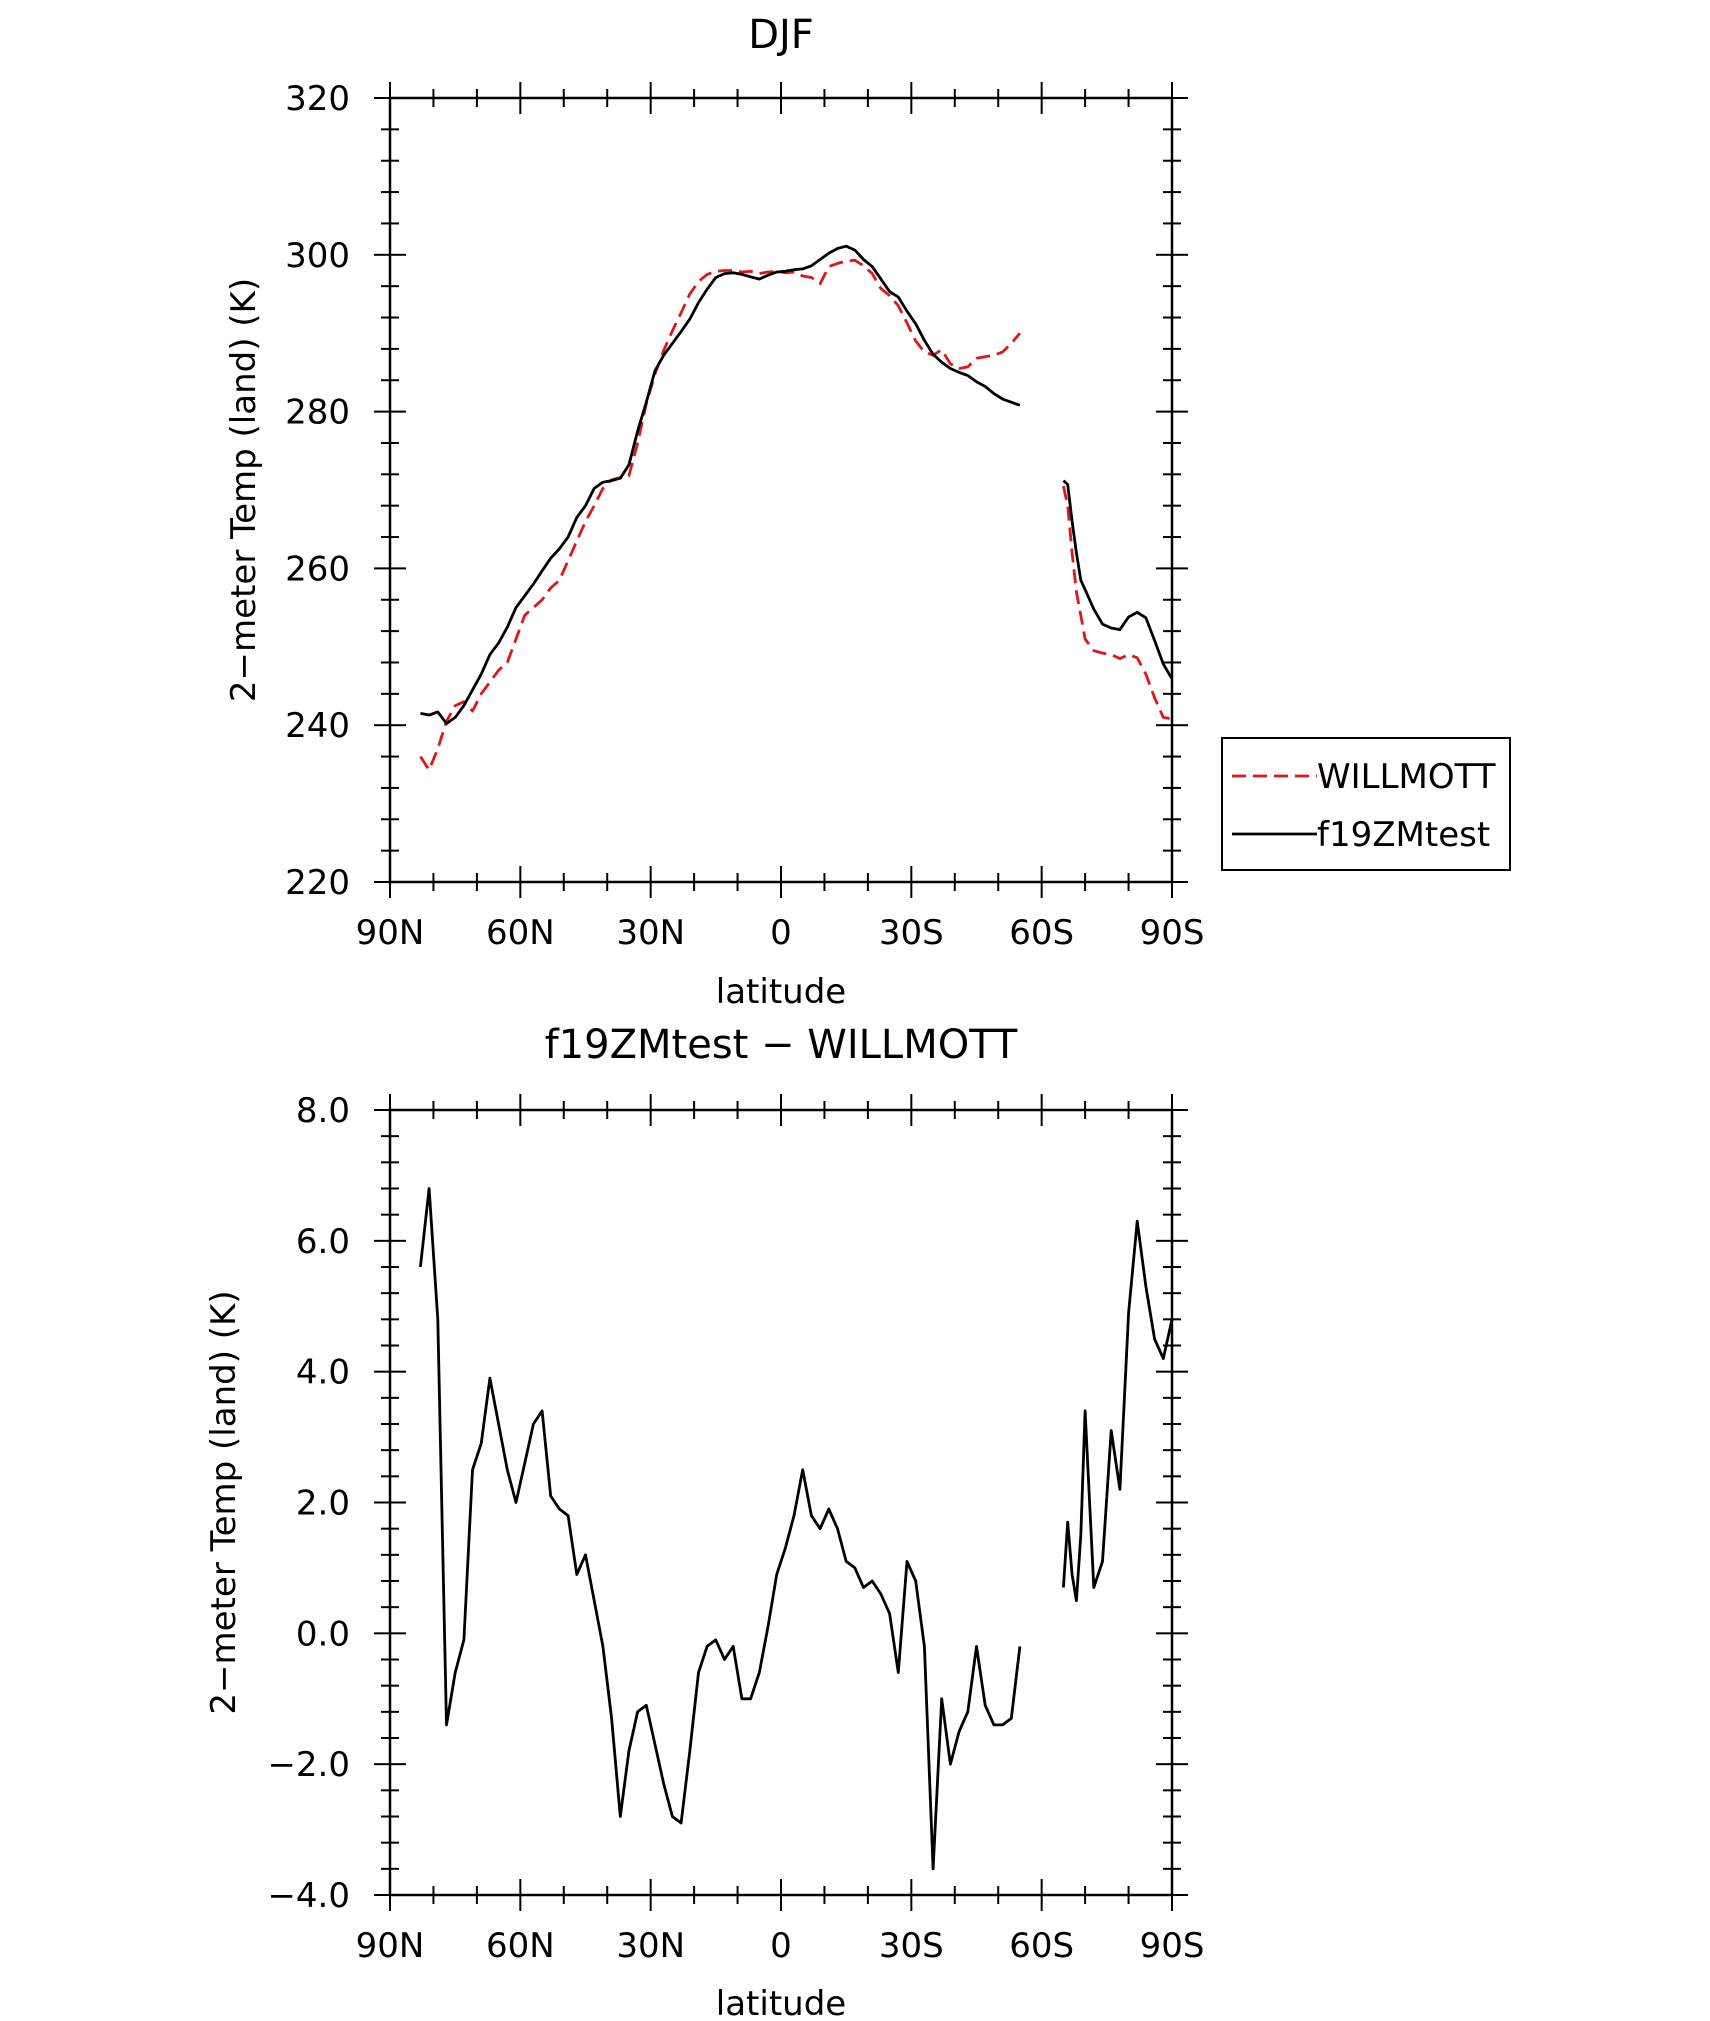  I want to click on legend-label: WILLMOTT, so click(1406, 777).